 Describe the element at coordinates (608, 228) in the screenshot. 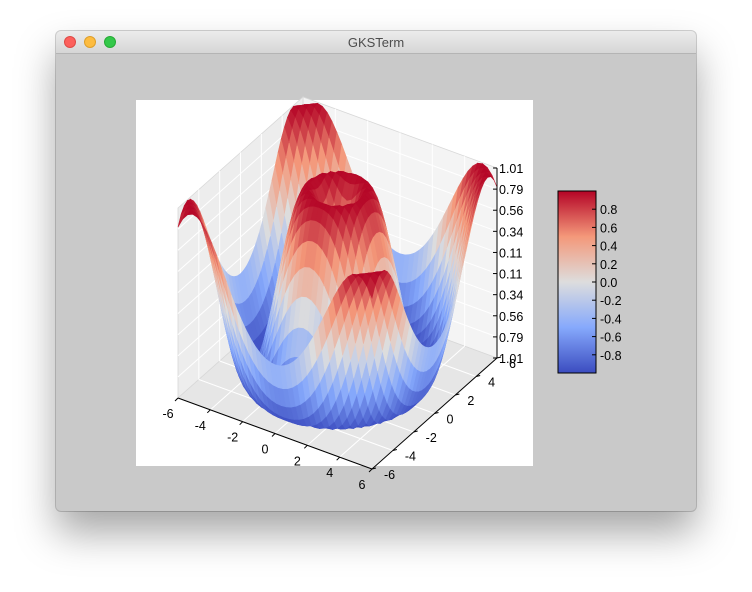

I see `colorbar-tick-label: 0.6` at that location.